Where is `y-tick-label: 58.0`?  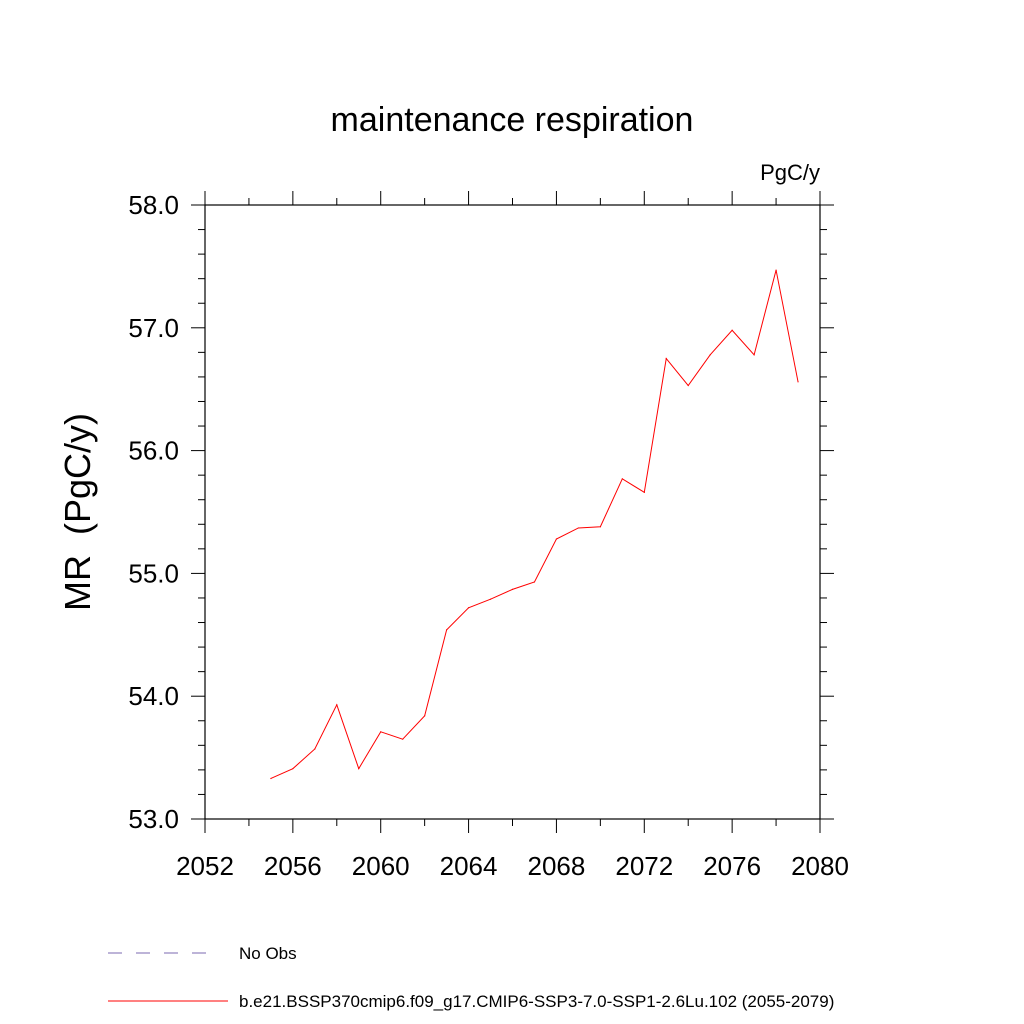
y-tick-label: 58.0 is located at coordinates (153, 205).